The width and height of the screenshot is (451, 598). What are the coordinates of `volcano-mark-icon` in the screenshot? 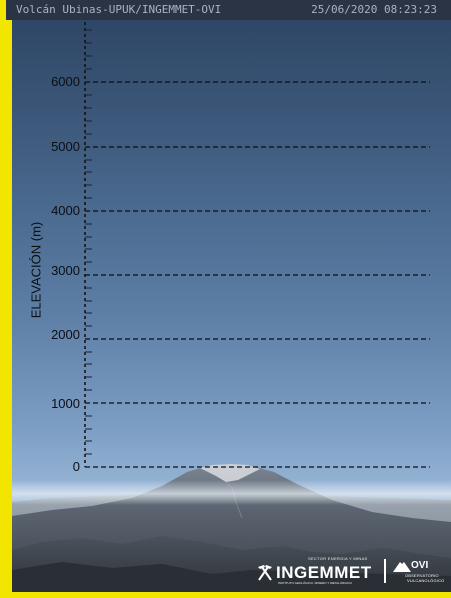 It's located at (402, 567).